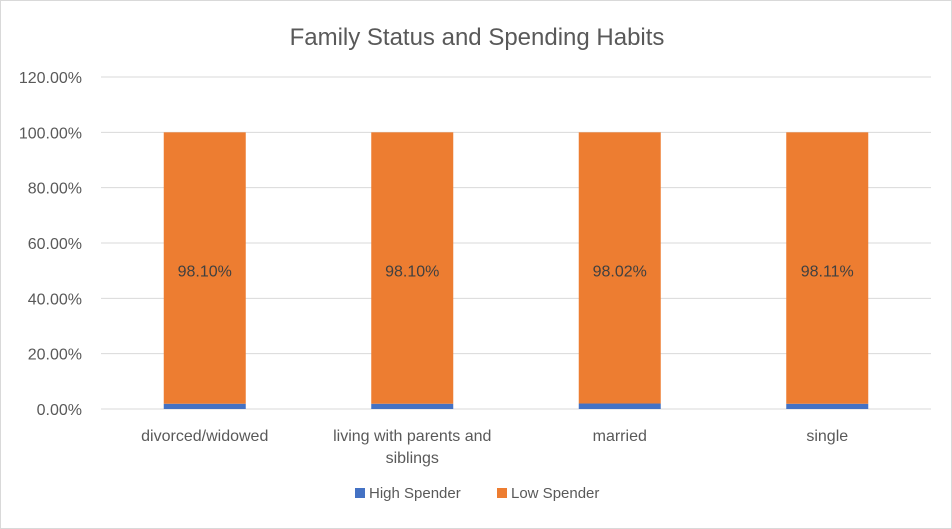 The height and width of the screenshot is (529, 952). Describe the element at coordinates (477, 493) in the screenshot. I see `legend: High Spender Low Spender` at that location.